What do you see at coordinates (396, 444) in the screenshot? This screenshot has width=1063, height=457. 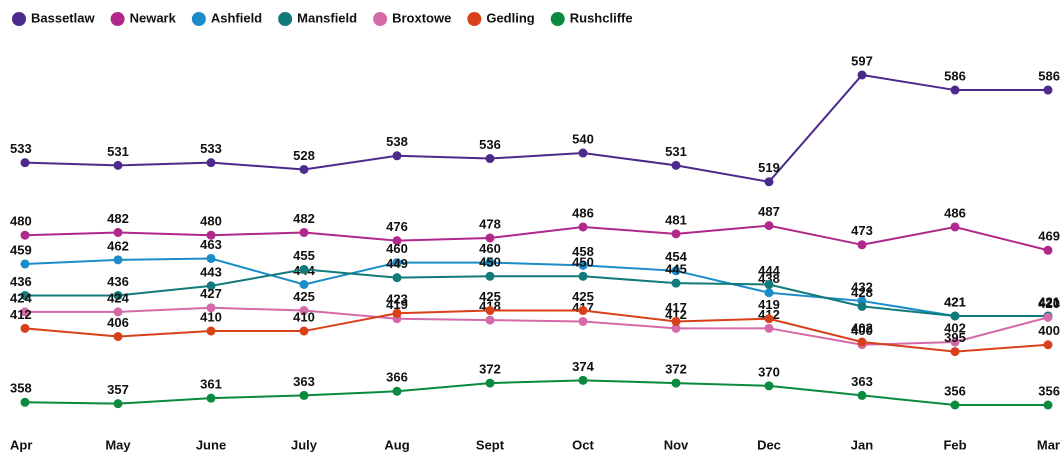 I see `x-tick-label: Aug` at bounding box center [396, 444].